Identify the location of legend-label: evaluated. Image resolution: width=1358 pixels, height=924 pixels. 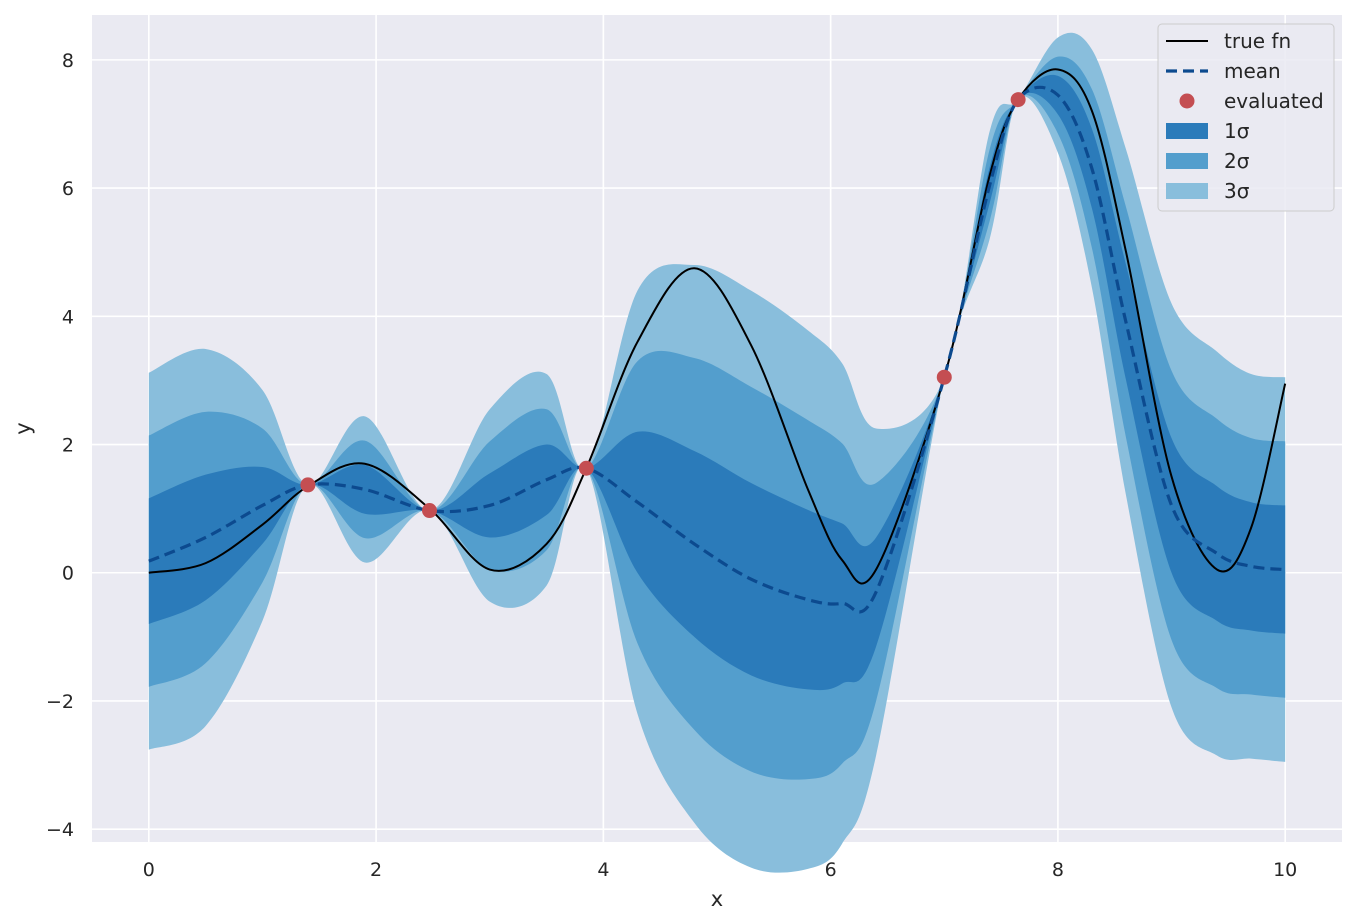
(1274, 101).